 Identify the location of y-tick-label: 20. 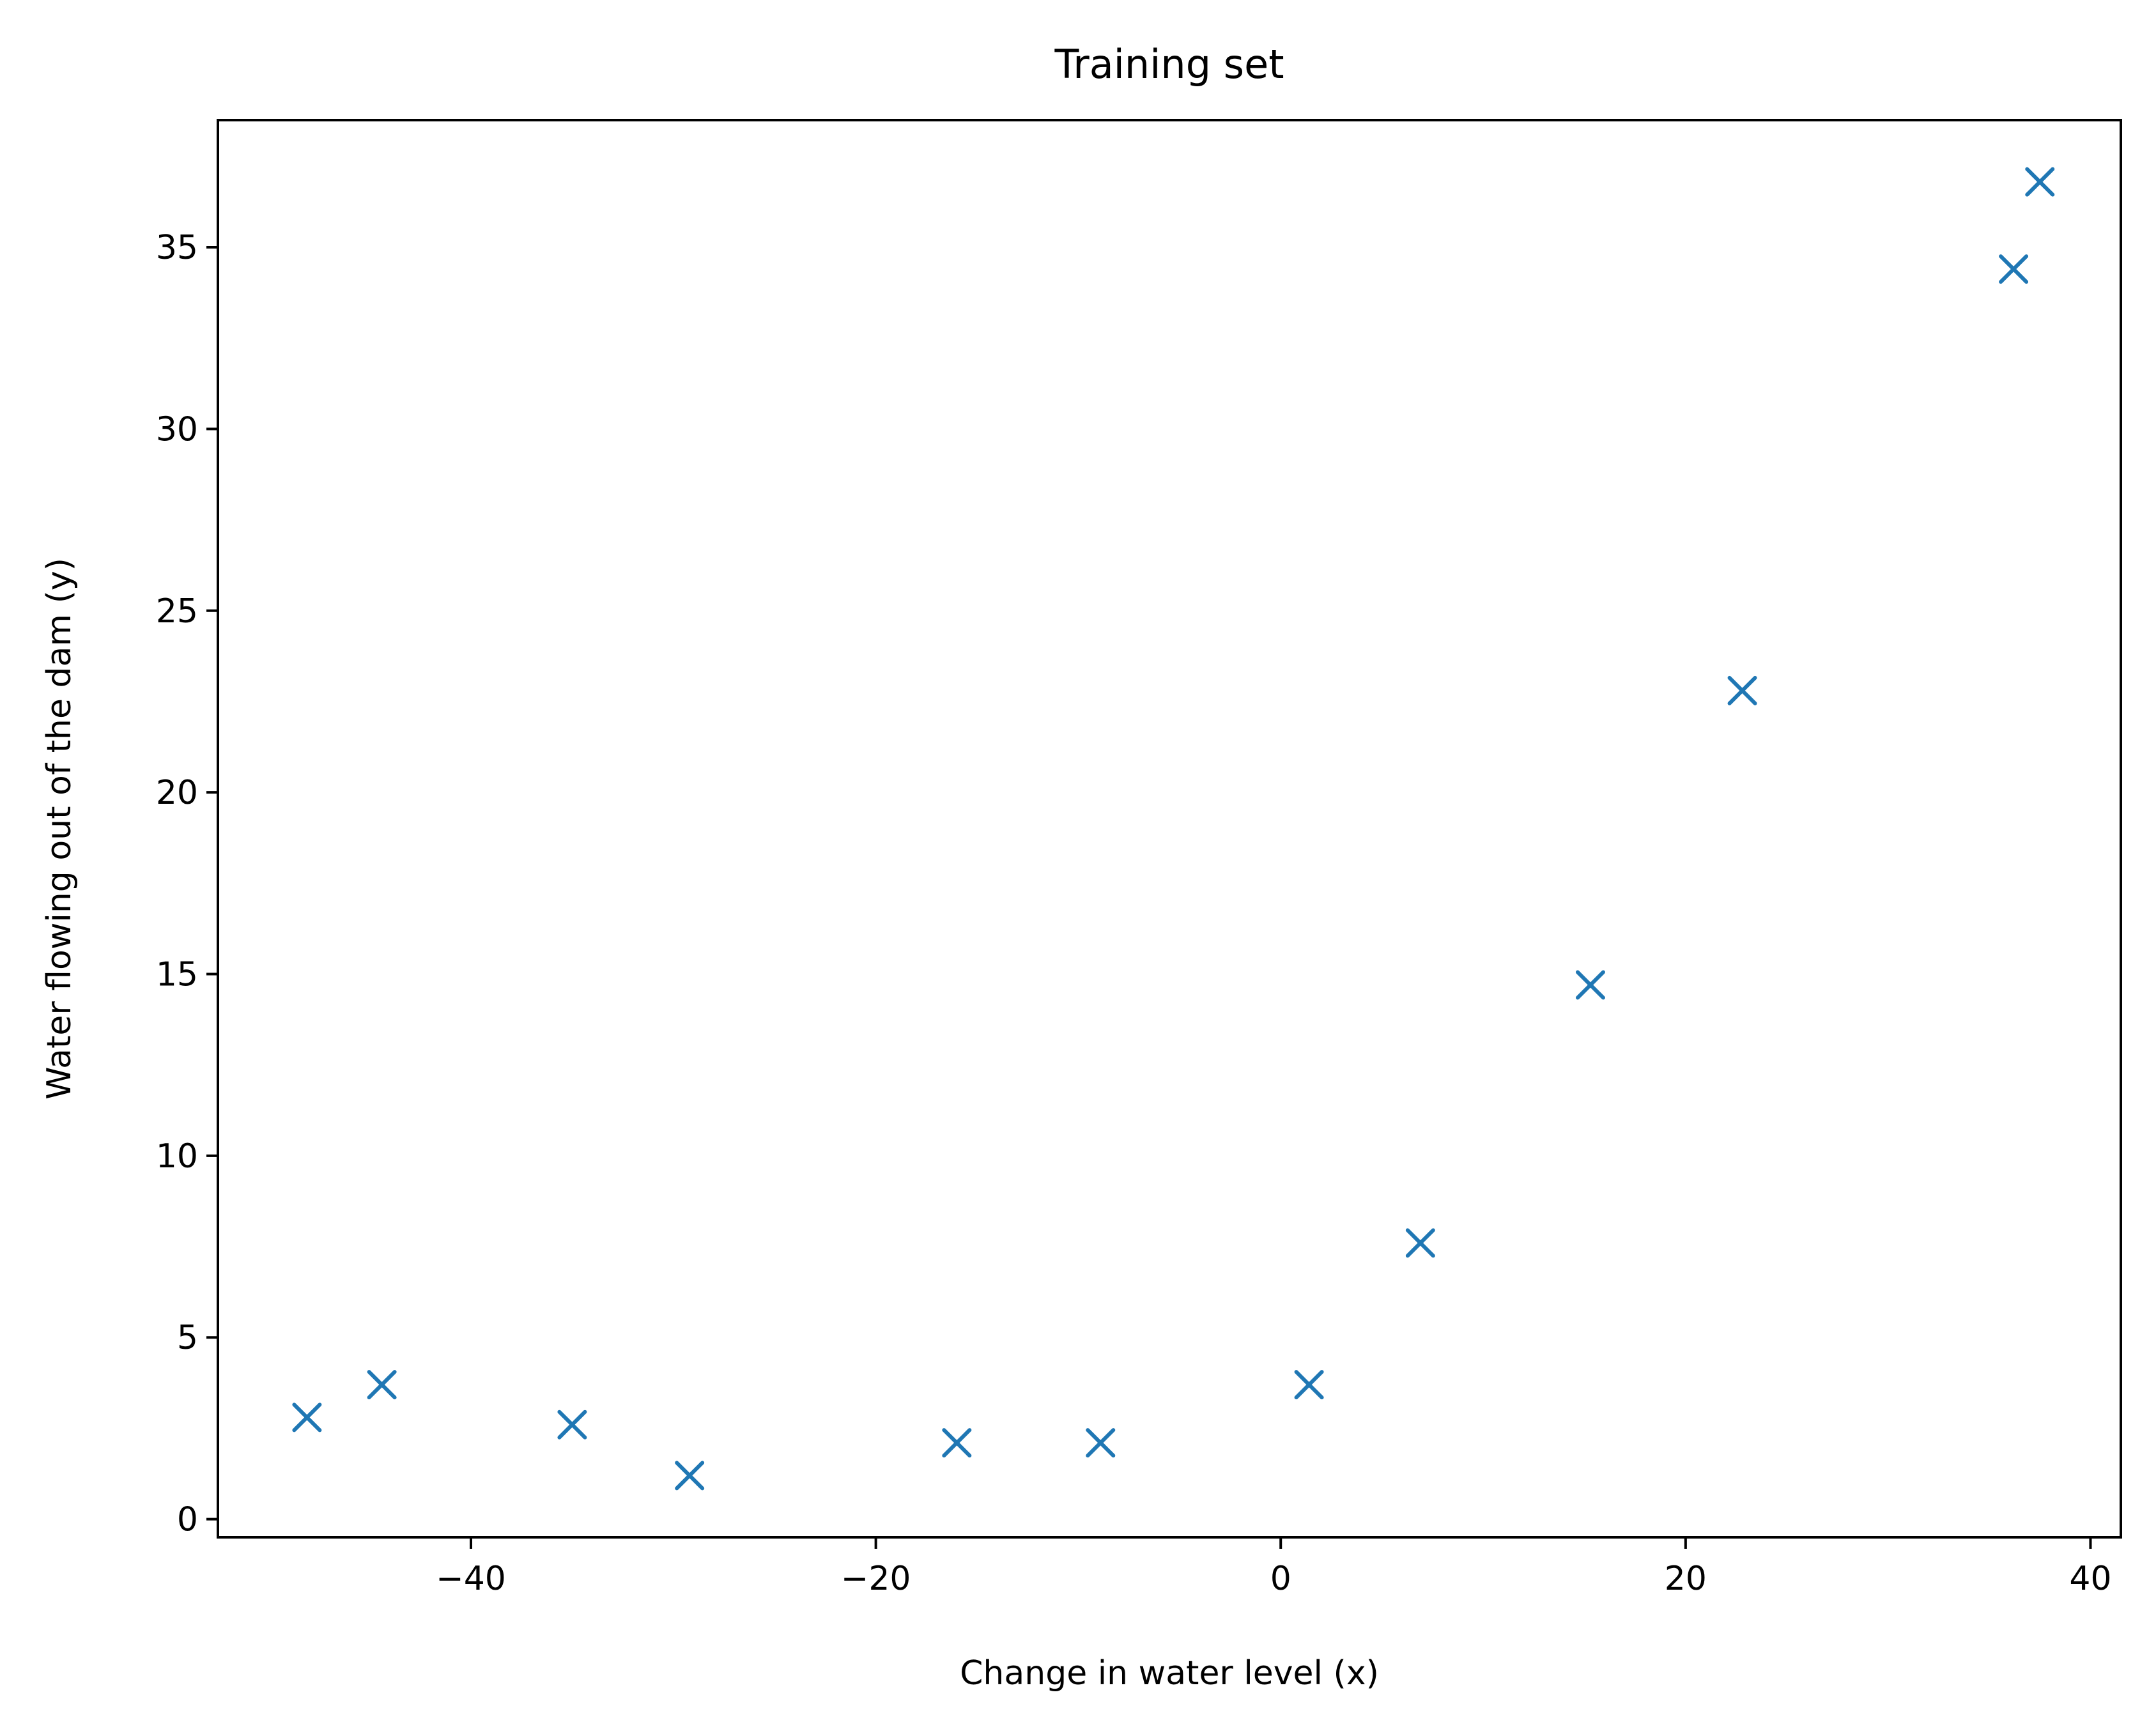
(177, 793).